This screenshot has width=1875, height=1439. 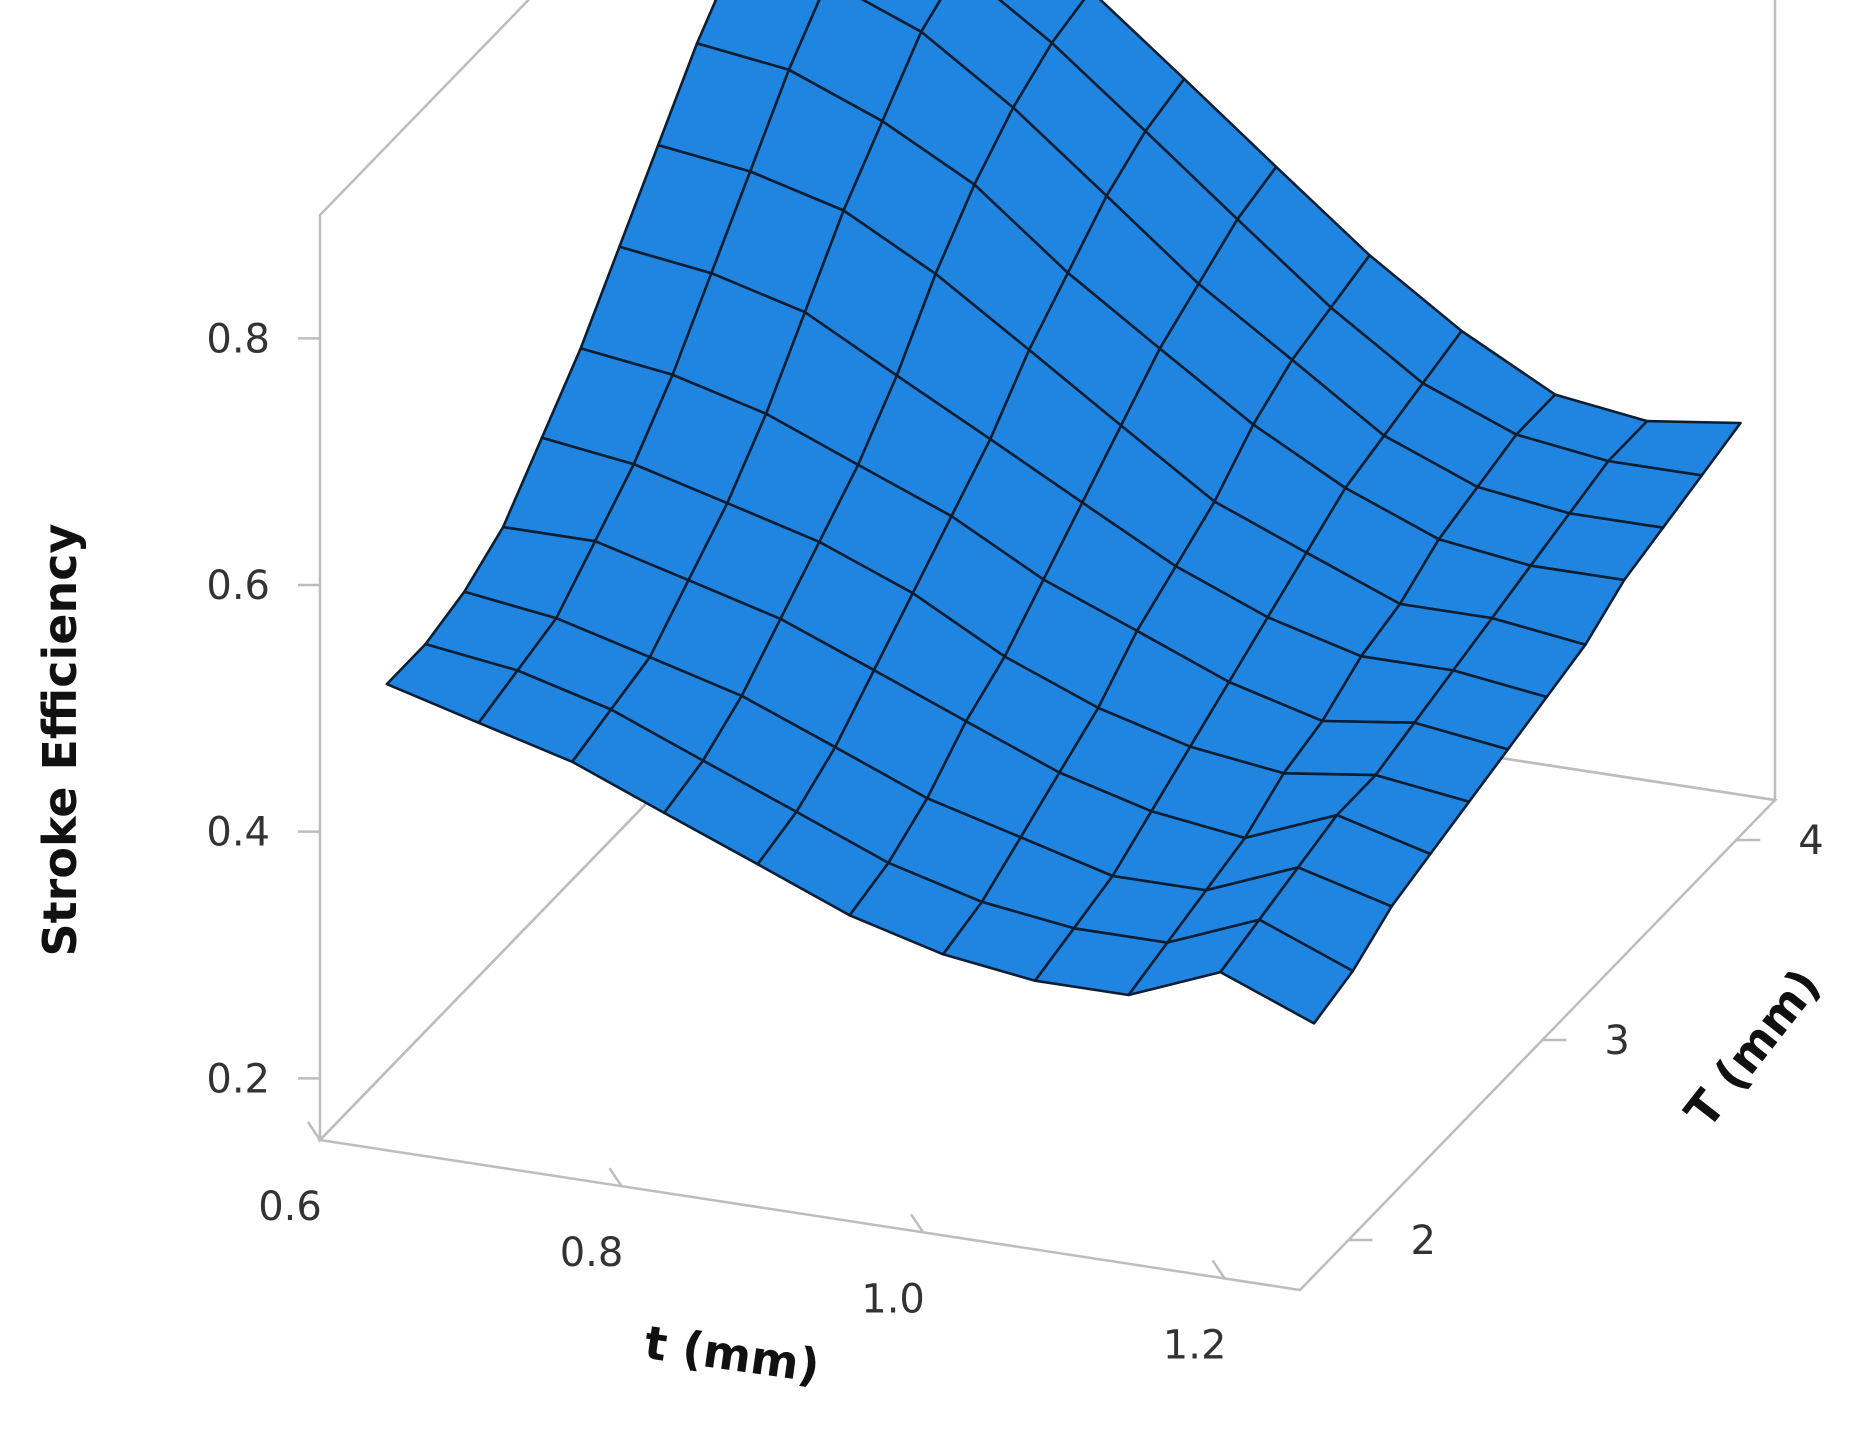 What do you see at coordinates (732, 1354) in the screenshot?
I see `x-axis-title: t (mm)` at bounding box center [732, 1354].